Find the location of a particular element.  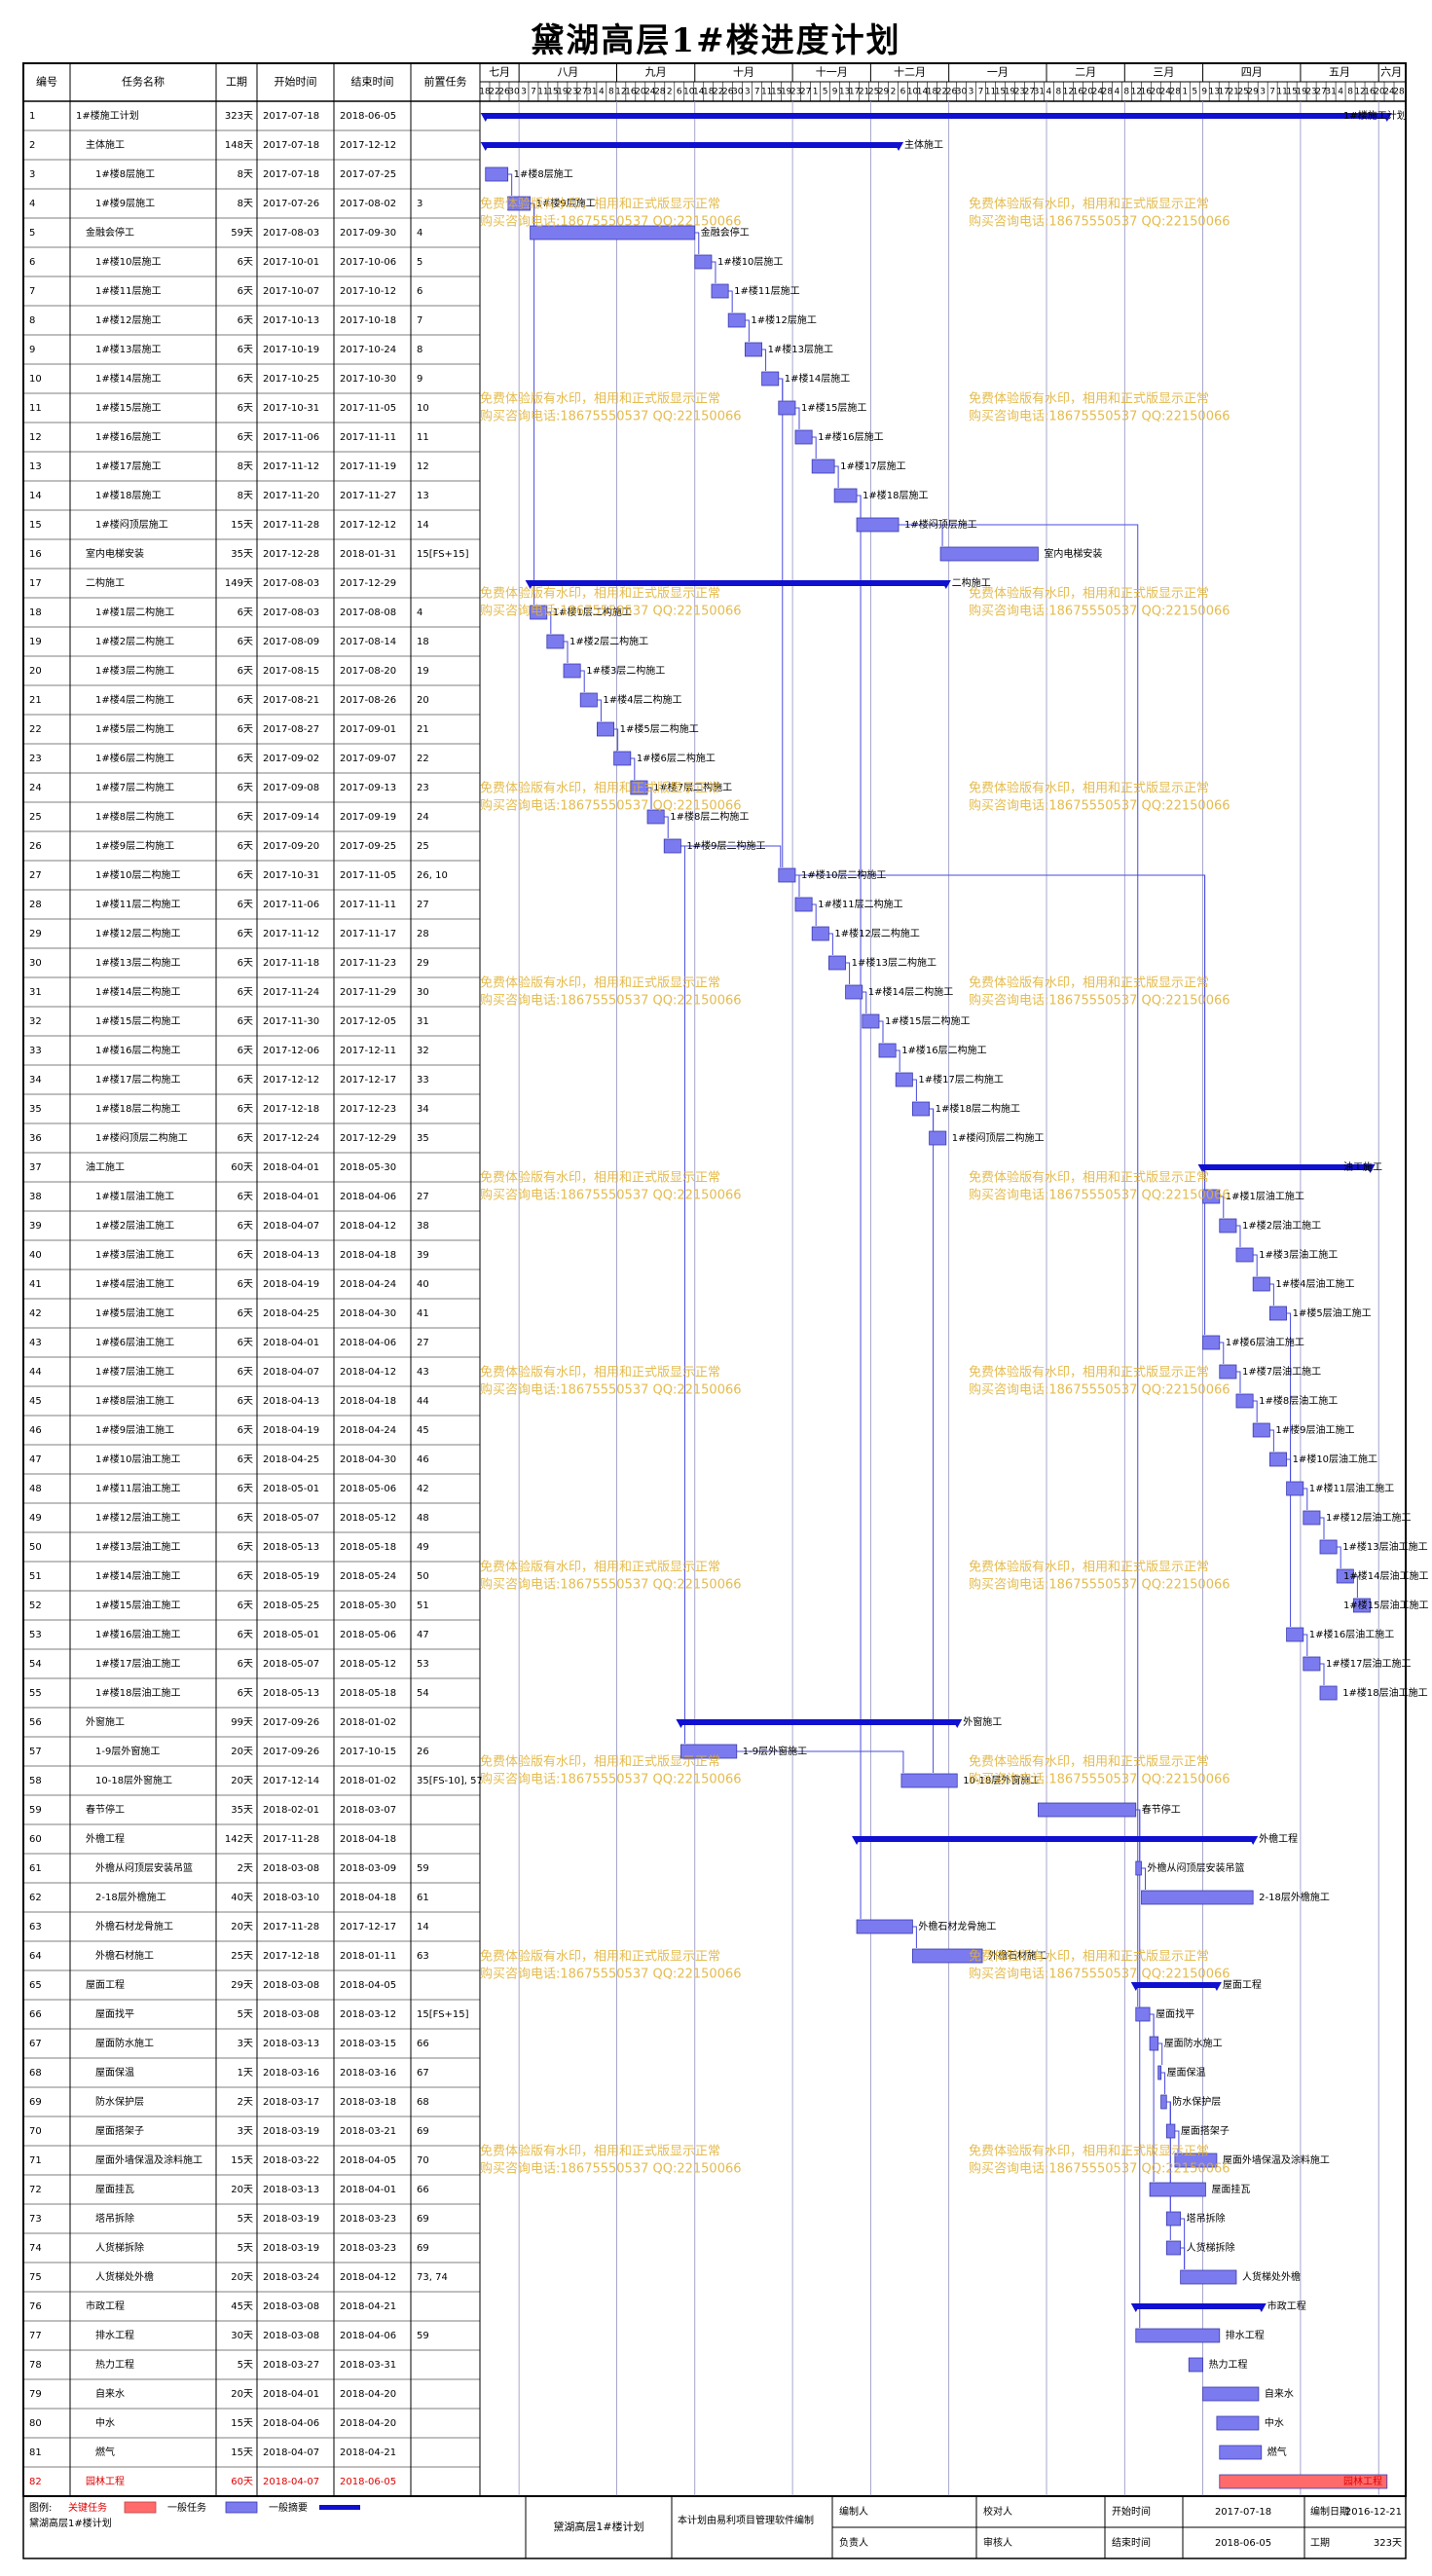

task-id: 51 is located at coordinates (35, 1576).